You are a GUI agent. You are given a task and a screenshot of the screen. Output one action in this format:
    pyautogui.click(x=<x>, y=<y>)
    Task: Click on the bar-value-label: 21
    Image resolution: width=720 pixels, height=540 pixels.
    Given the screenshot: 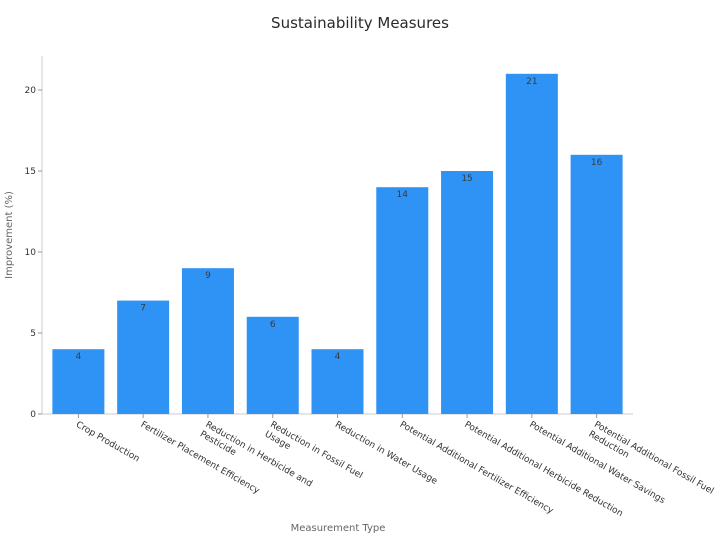 What is the action you would take?
    pyautogui.click(x=531, y=82)
    